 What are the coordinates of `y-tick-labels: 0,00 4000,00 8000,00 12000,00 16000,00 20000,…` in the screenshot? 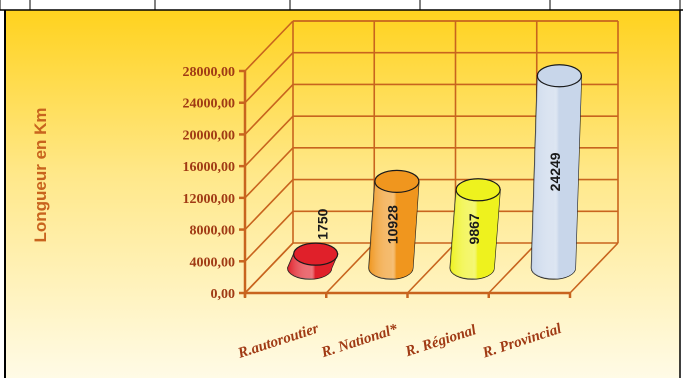 It's located at (209, 183).